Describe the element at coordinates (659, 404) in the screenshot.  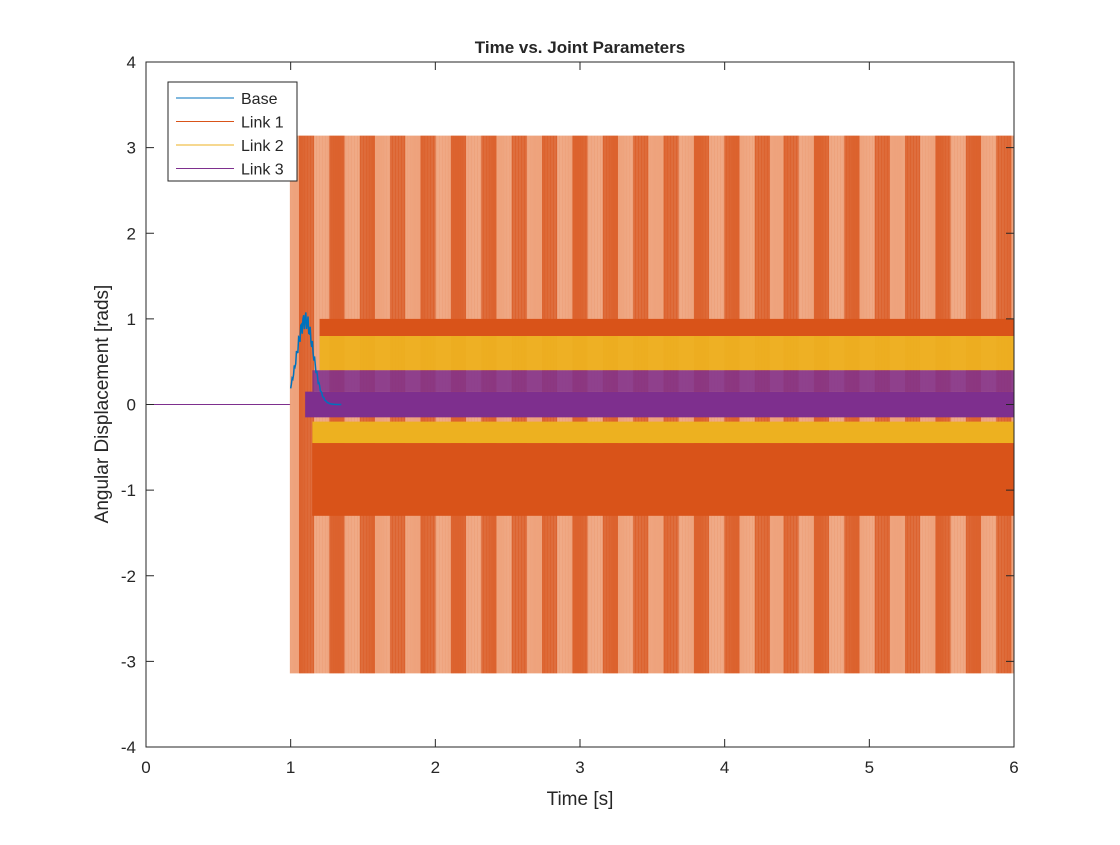
I see `link-3-band-core` at that location.